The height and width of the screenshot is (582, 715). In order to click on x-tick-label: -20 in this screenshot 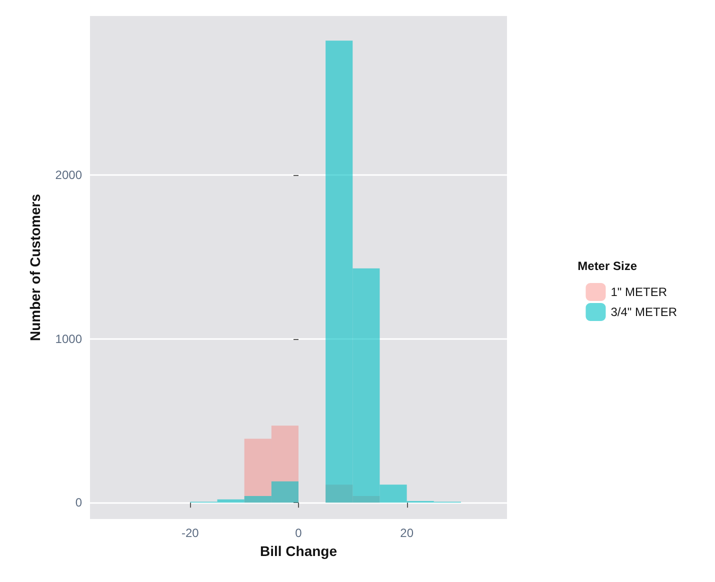, I will do `click(191, 533)`.